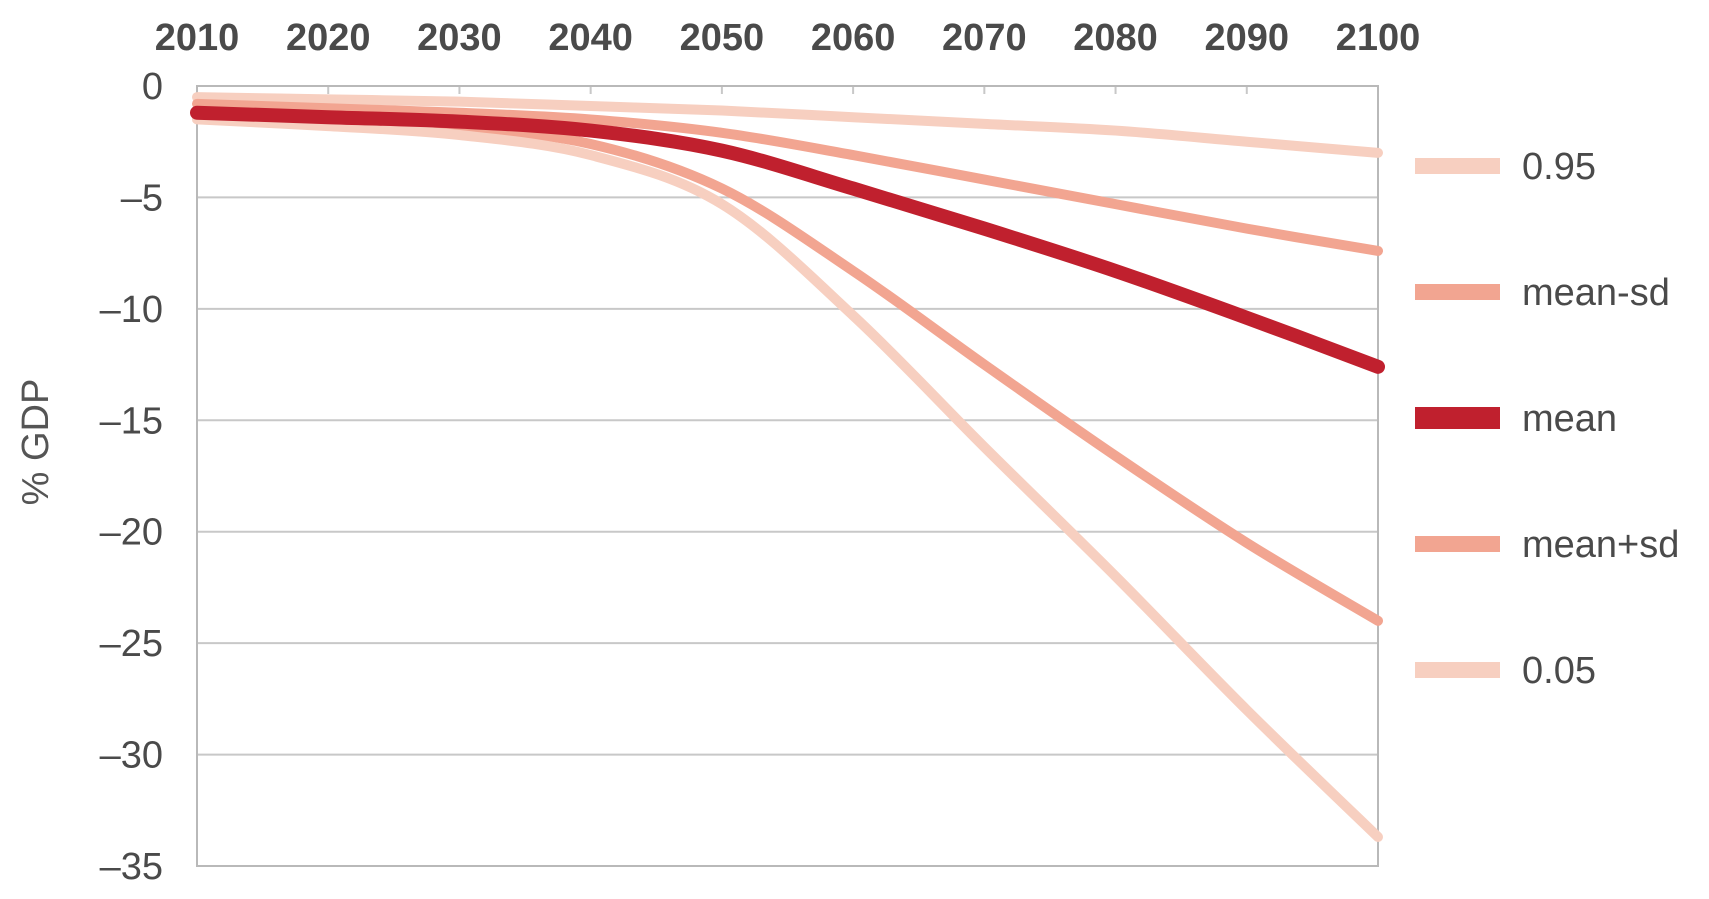 This screenshot has height=899, width=1709. Describe the element at coordinates (1569, 419) in the screenshot. I see `legend-label-mean: mean` at that location.